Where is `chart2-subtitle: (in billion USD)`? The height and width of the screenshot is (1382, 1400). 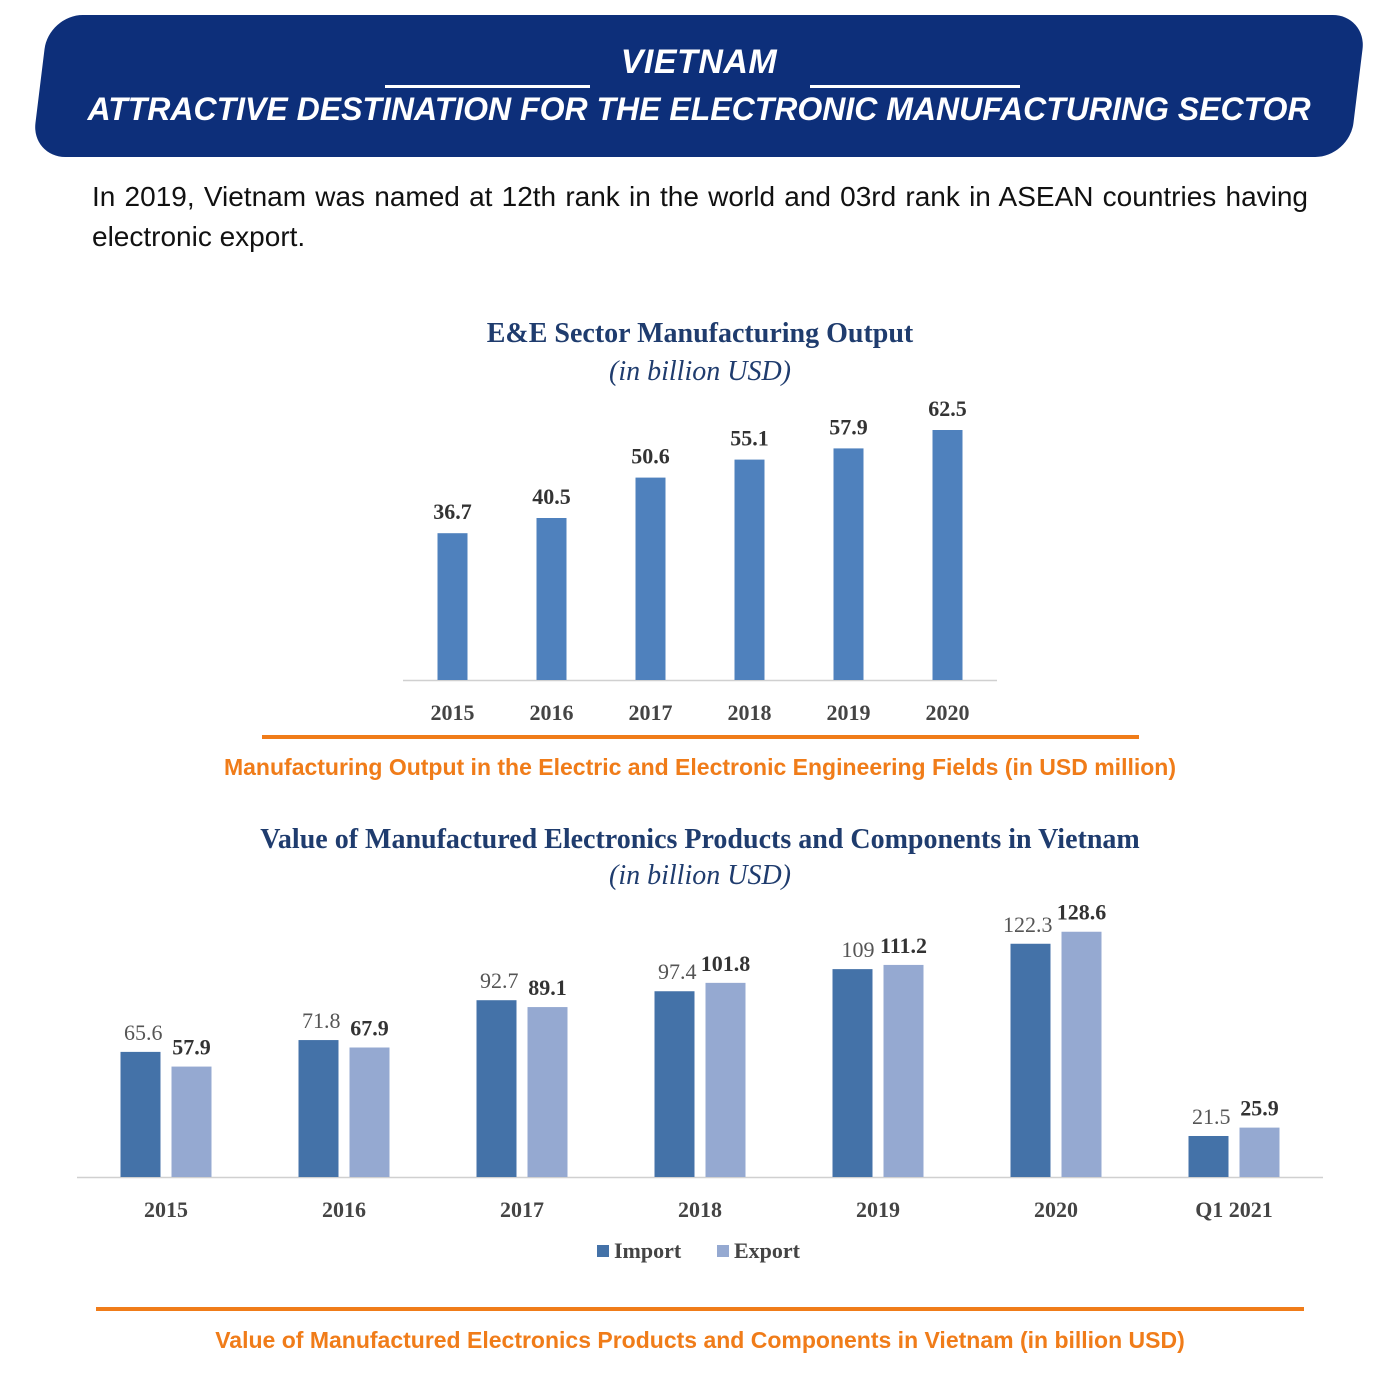 chart2-subtitle: (in billion USD) is located at coordinates (700, 875).